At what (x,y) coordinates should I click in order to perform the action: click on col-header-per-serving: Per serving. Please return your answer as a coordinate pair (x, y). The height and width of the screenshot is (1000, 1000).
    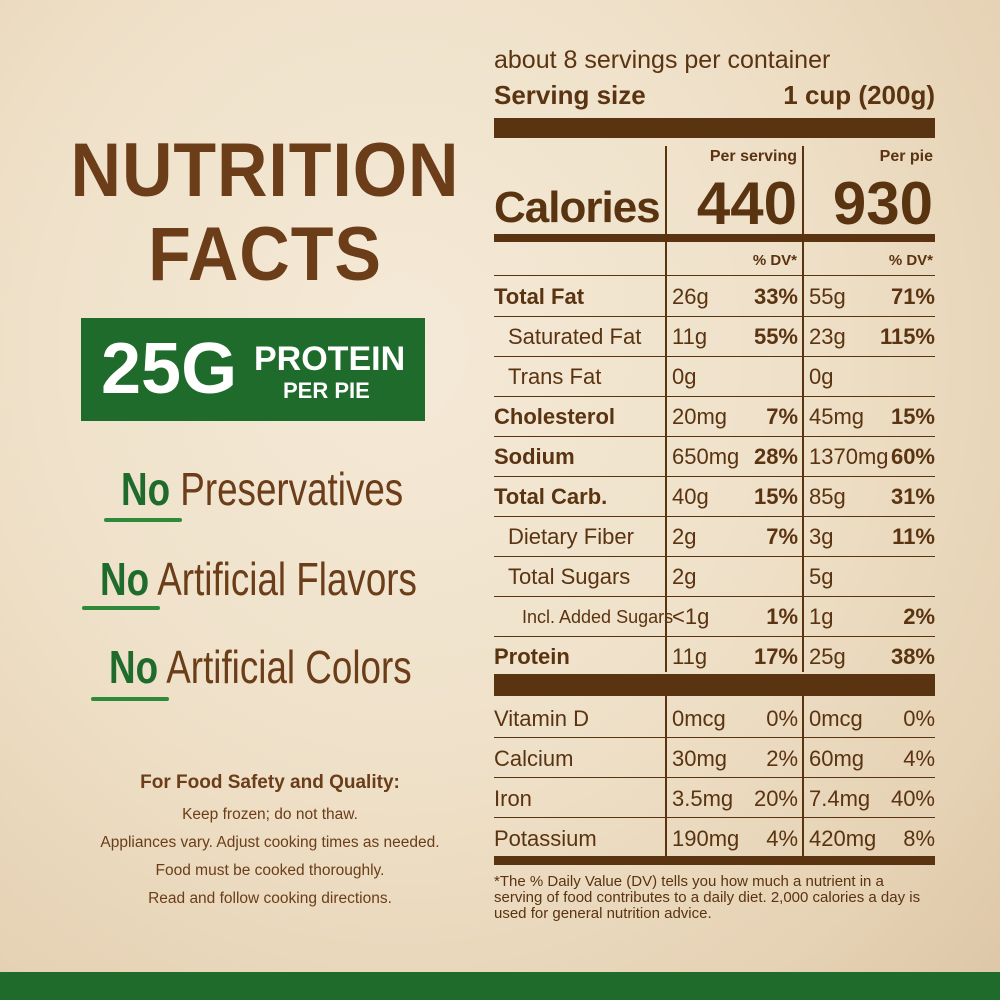
    Looking at the image, I should click on (753, 156).